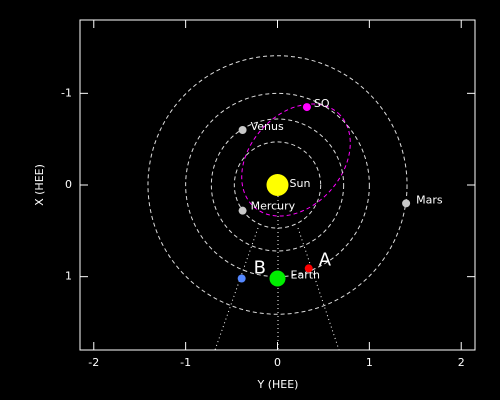 The width and height of the screenshot is (500, 400). What do you see at coordinates (66, 92) in the screenshot?
I see `y-tick-label: -1` at bounding box center [66, 92].